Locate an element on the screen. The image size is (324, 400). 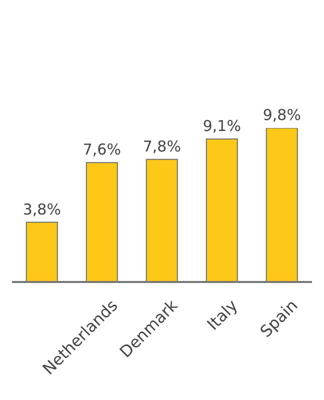
data-label: 3,8% is located at coordinates (41, 209).